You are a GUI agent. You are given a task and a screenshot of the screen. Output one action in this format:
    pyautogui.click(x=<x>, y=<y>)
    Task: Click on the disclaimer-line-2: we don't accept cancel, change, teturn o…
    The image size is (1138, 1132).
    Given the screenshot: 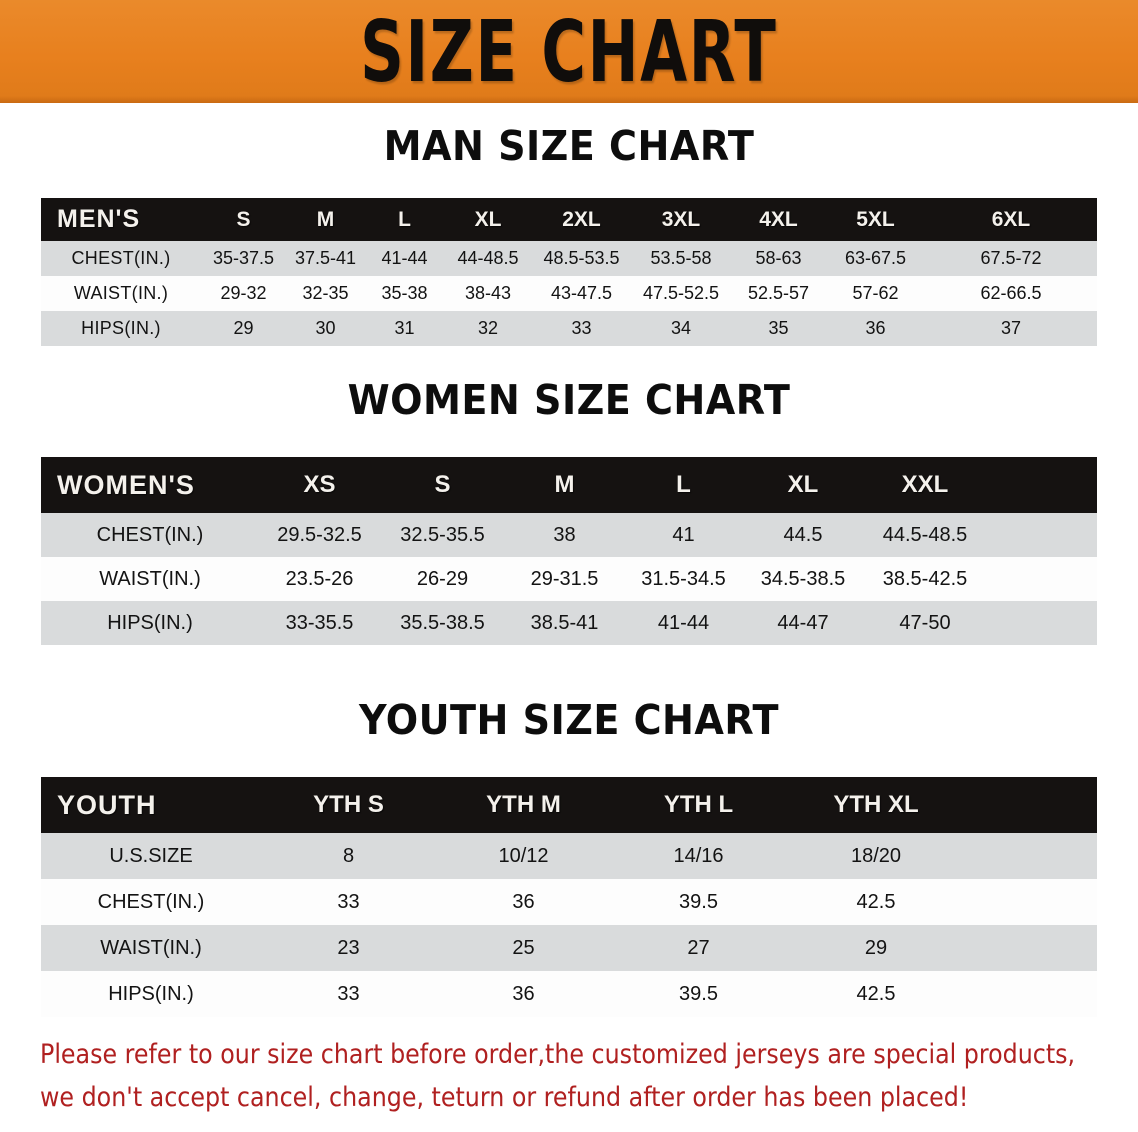 What is the action you would take?
    pyautogui.click(x=504, y=1097)
    